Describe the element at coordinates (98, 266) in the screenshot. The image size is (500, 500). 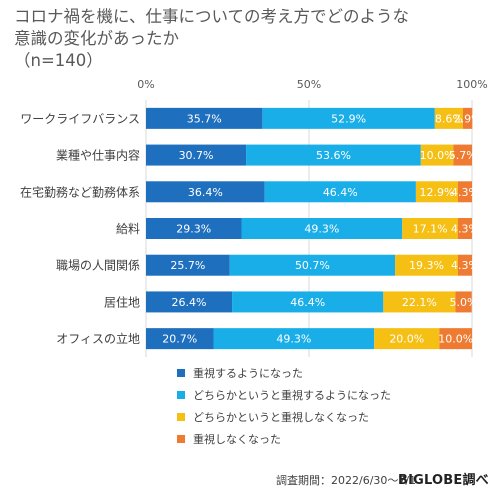
I see `category-label: 職場の人間関係` at that location.